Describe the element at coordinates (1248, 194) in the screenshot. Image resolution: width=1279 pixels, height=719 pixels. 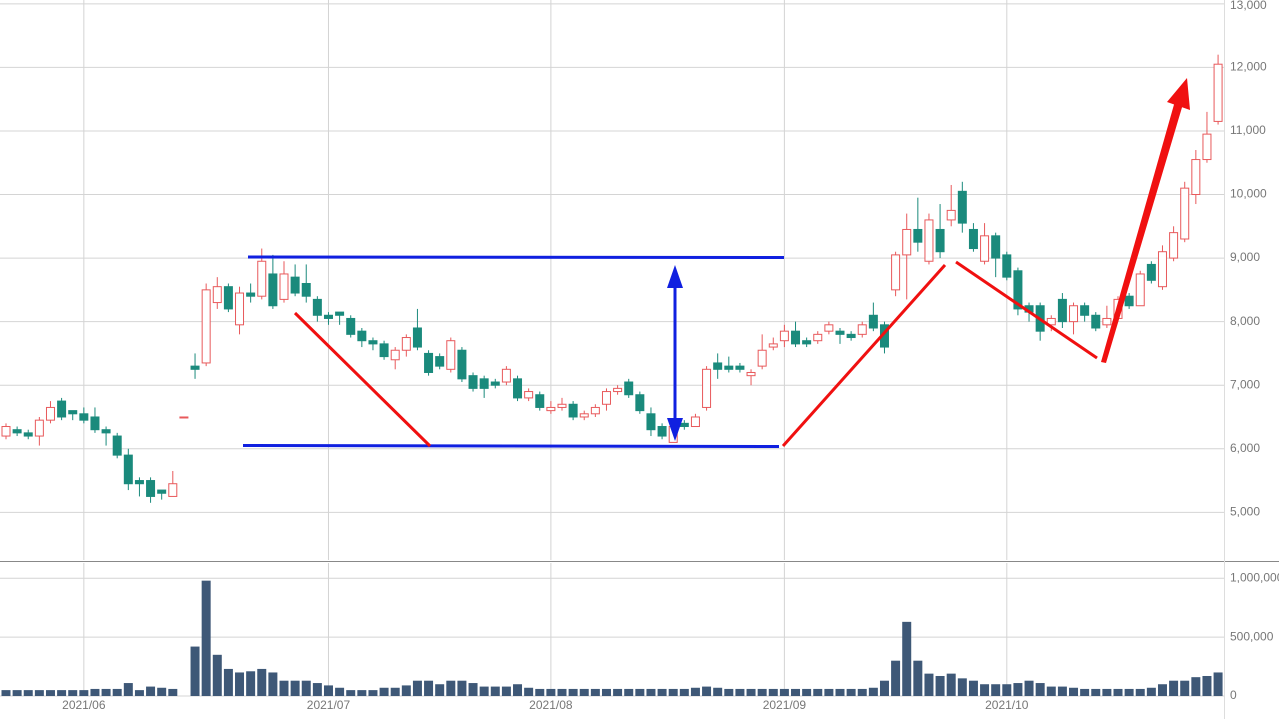
I see `y-tick-label: 10,000` at that location.